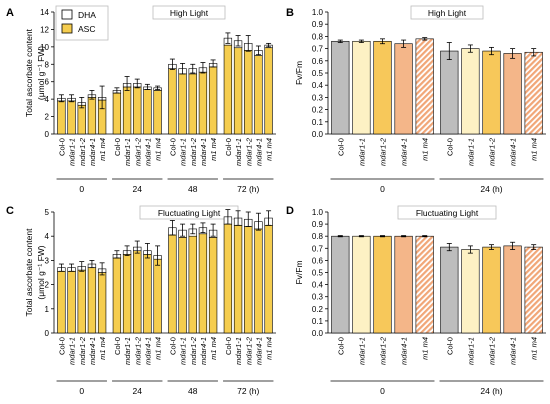 The height and width of the screenshot is (404, 550). Describe the element at coordinates (290, 13) in the screenshot. I see `panel-letter: B` at that location.